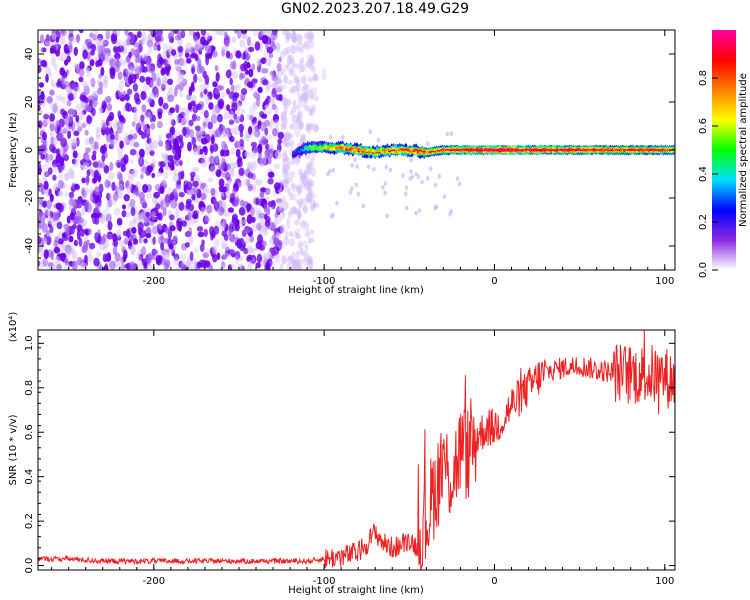  I want to click on snr-multiplier: (x10⁴), so click(13, 327).